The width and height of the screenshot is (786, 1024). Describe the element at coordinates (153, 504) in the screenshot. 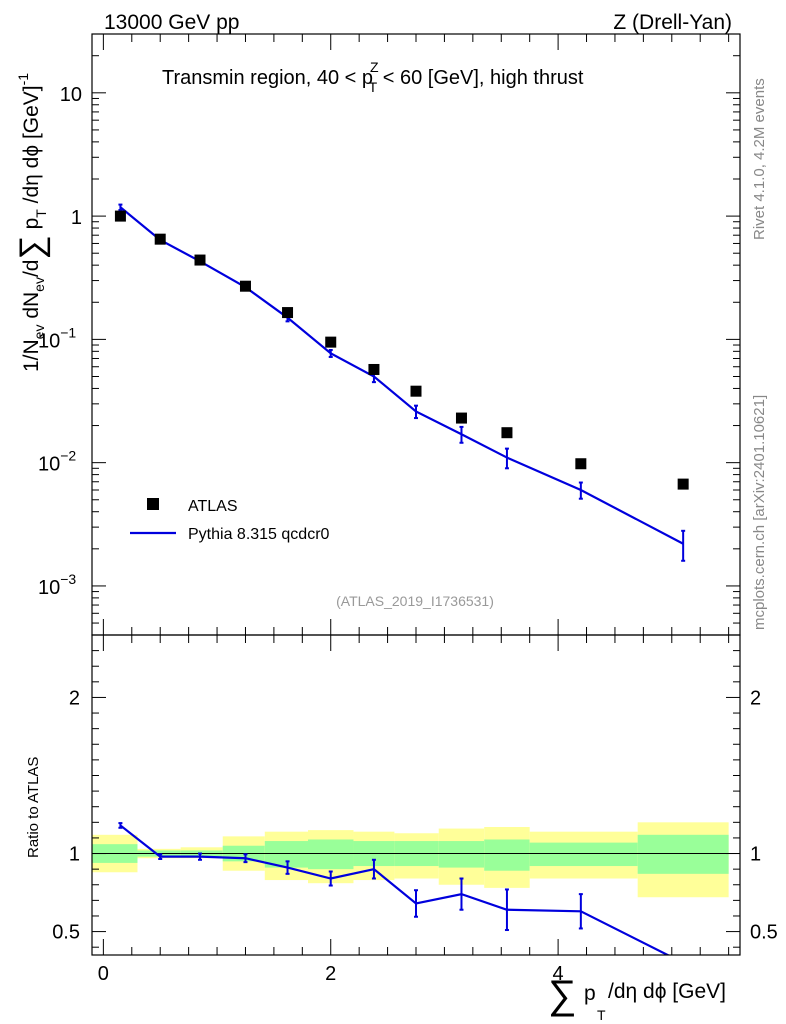

I see `legend-atlas-marker` at that location.